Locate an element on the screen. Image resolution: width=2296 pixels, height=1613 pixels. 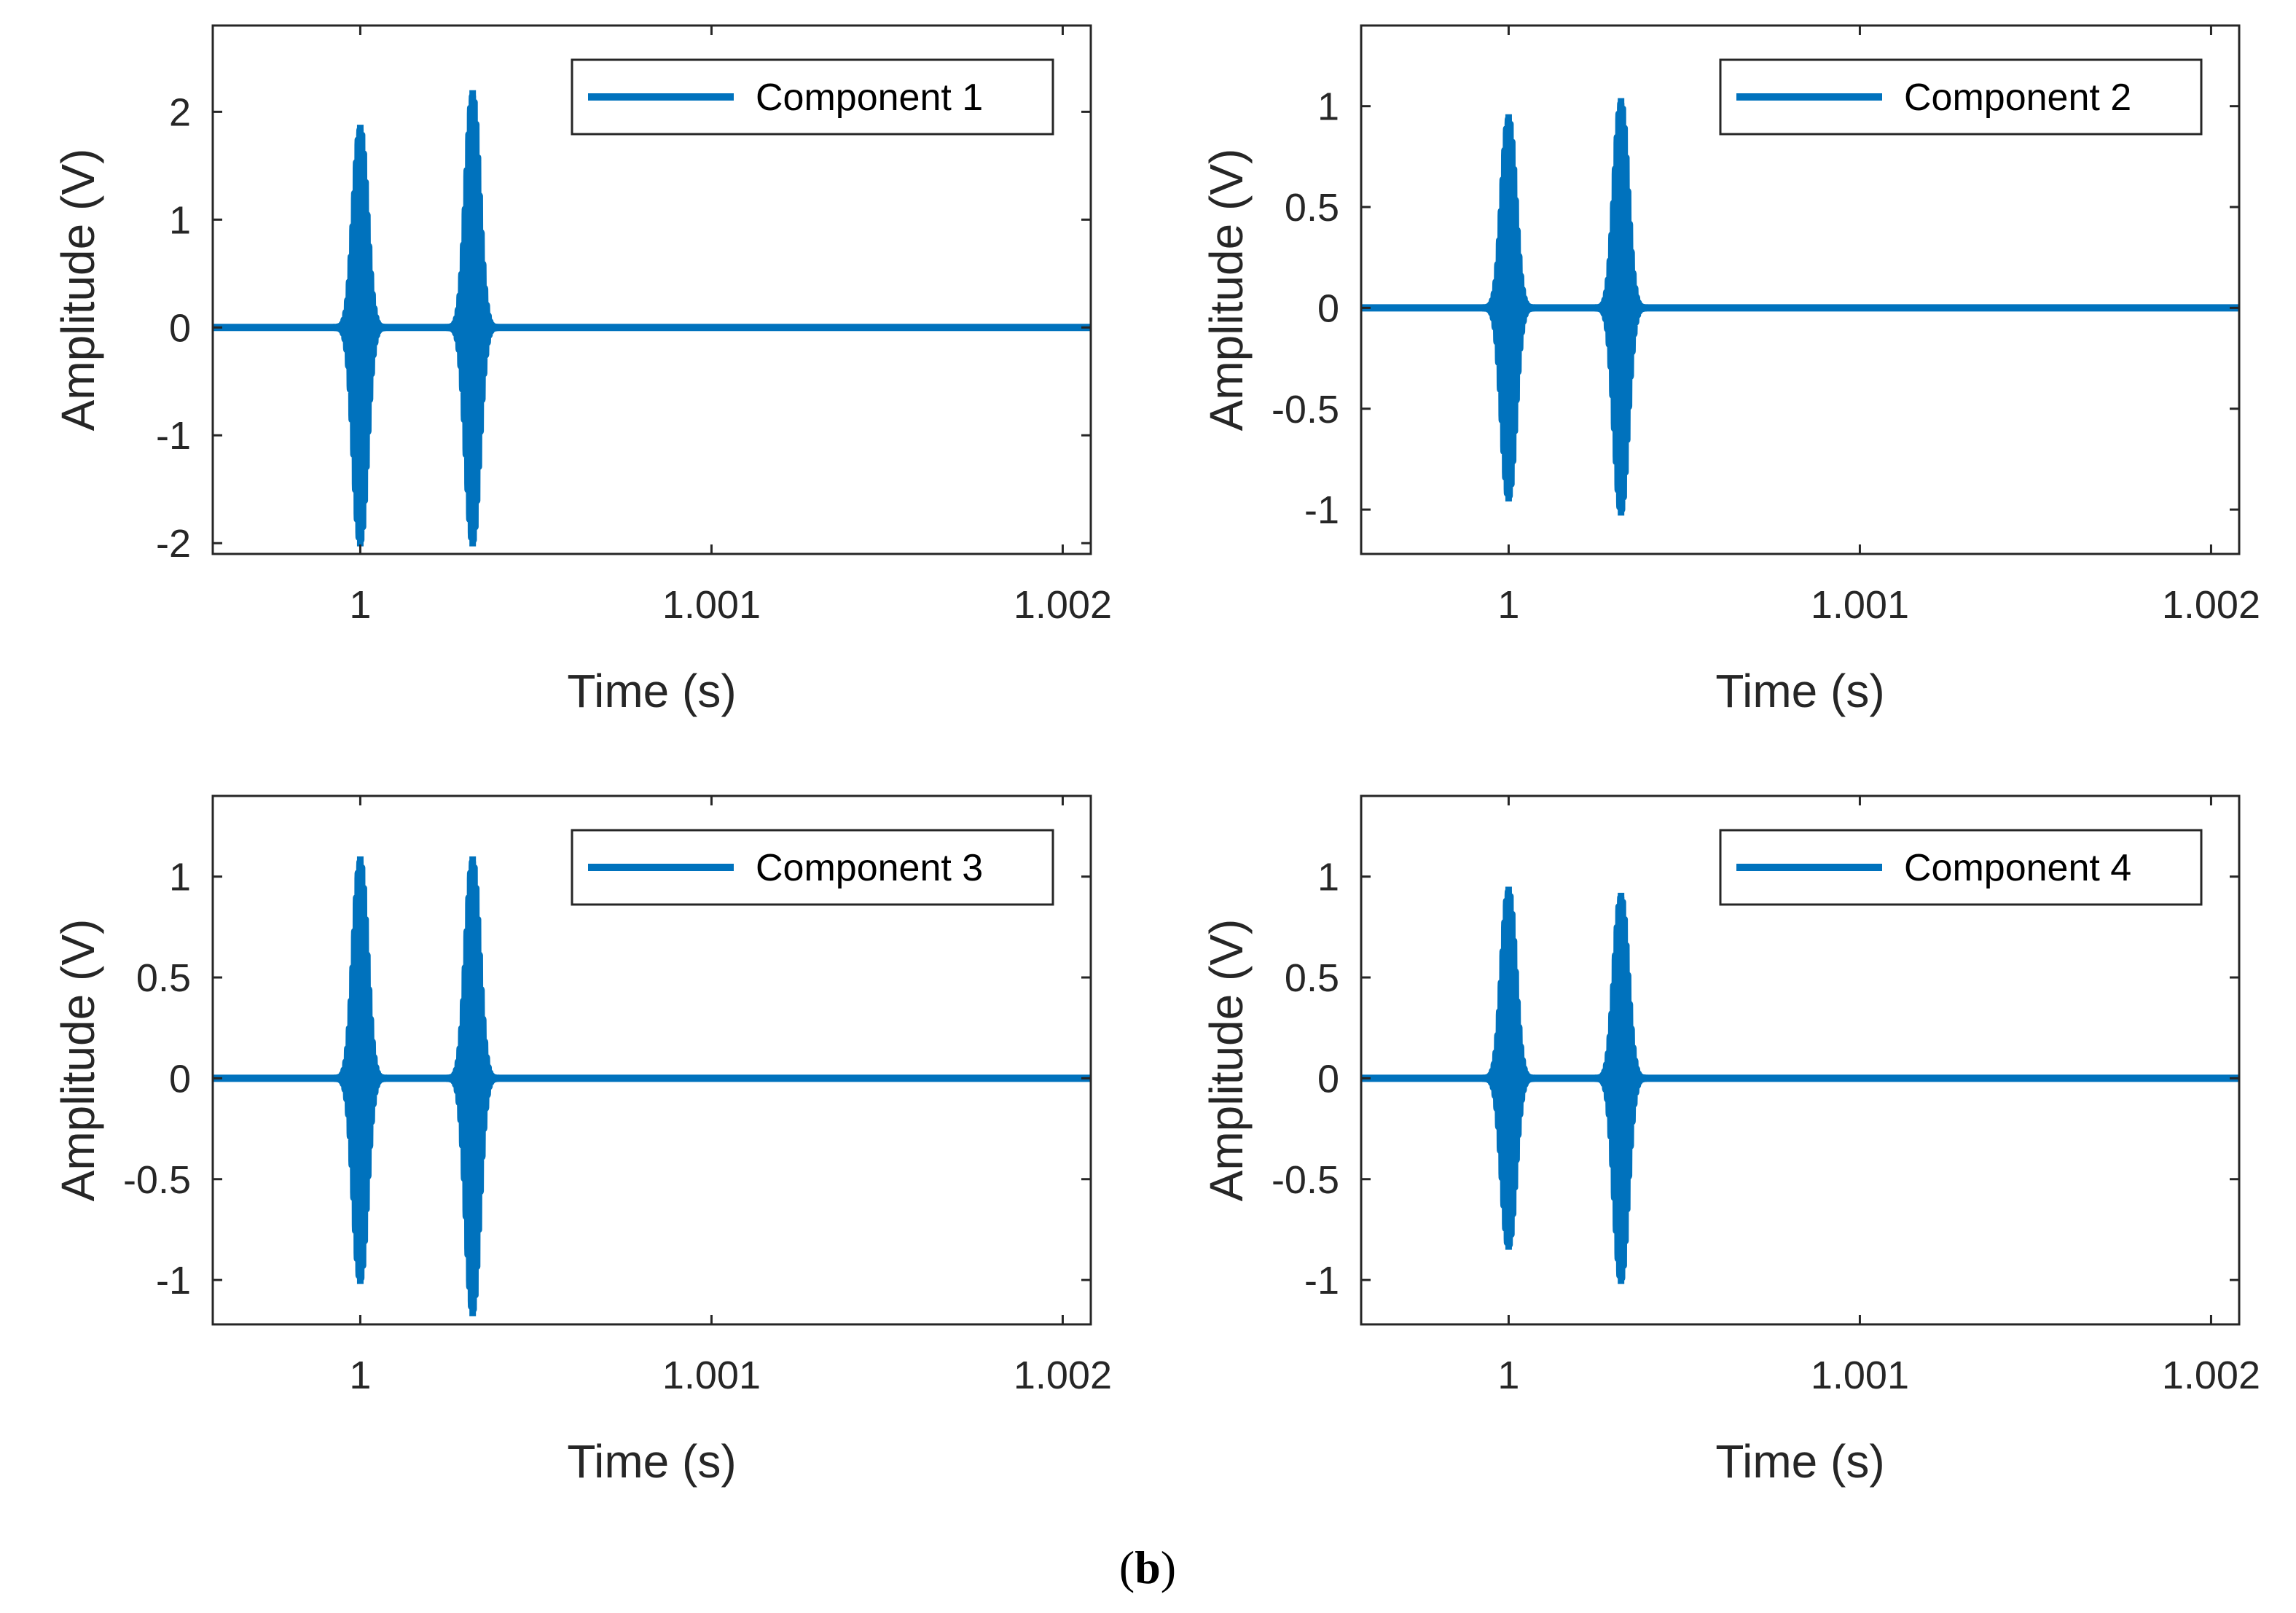
legend-1: Component 1 is located at coordinates (812, 97).